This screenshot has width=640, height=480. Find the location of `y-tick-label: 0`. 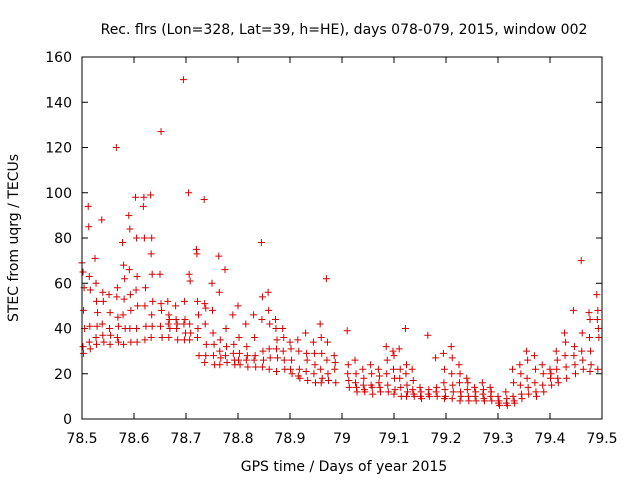

y-tick-label: 0 is located at coordinates (67, 420).